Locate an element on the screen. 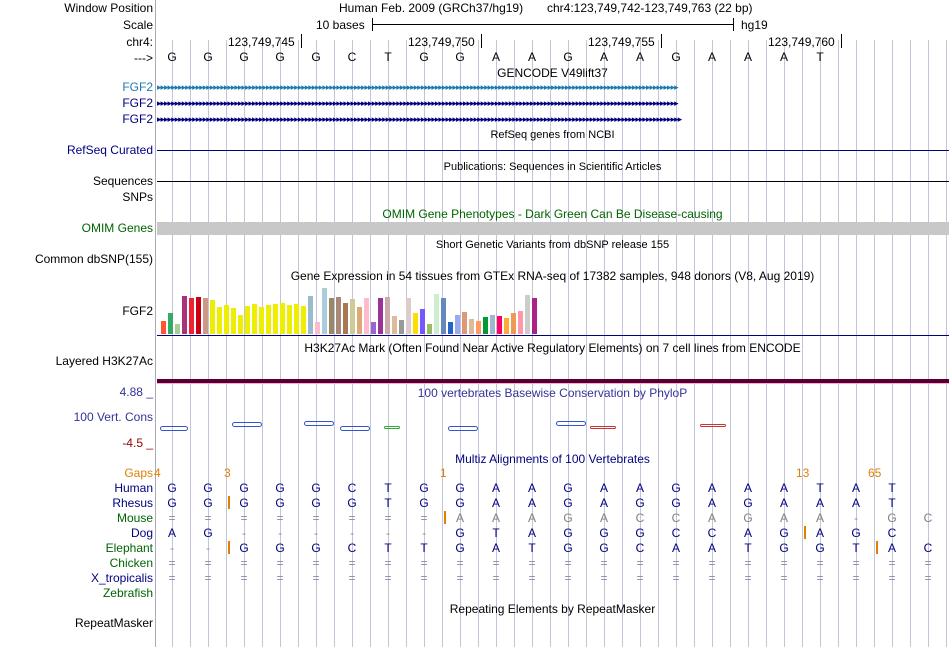  vert-cons-label: 100 Vert. Cons is located at coordinates (113, 417).